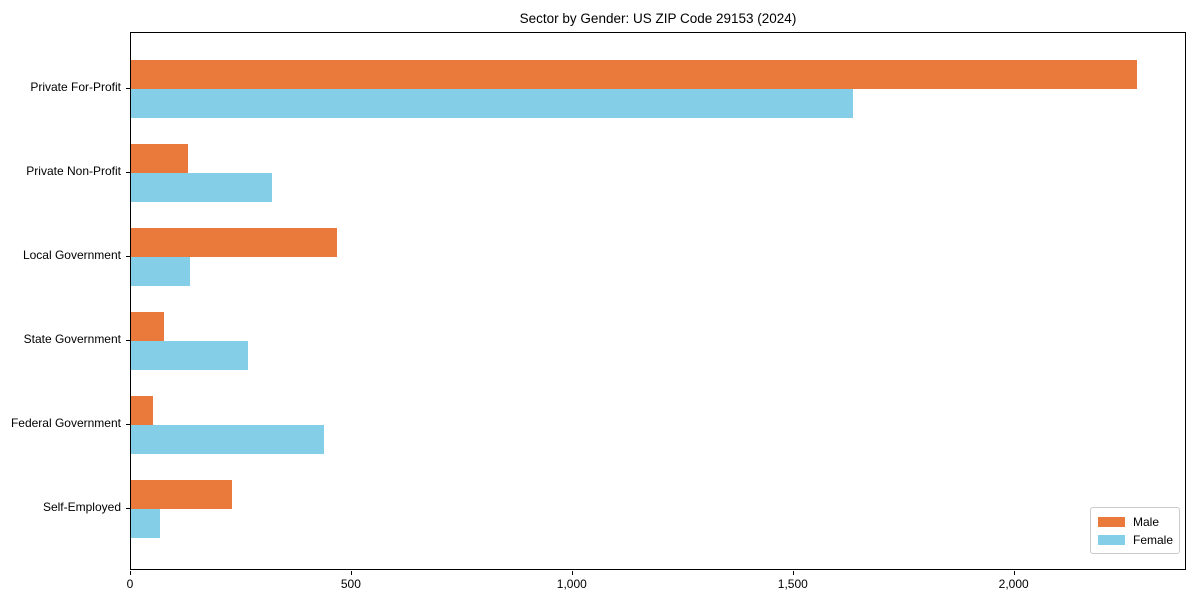 This screenshot has height=600, width=1200. What do you see at coordinates (1013, 584) in the screenshot?
I see `x-axis-tick-label: 2,000` at bounding box center [1013, 584].